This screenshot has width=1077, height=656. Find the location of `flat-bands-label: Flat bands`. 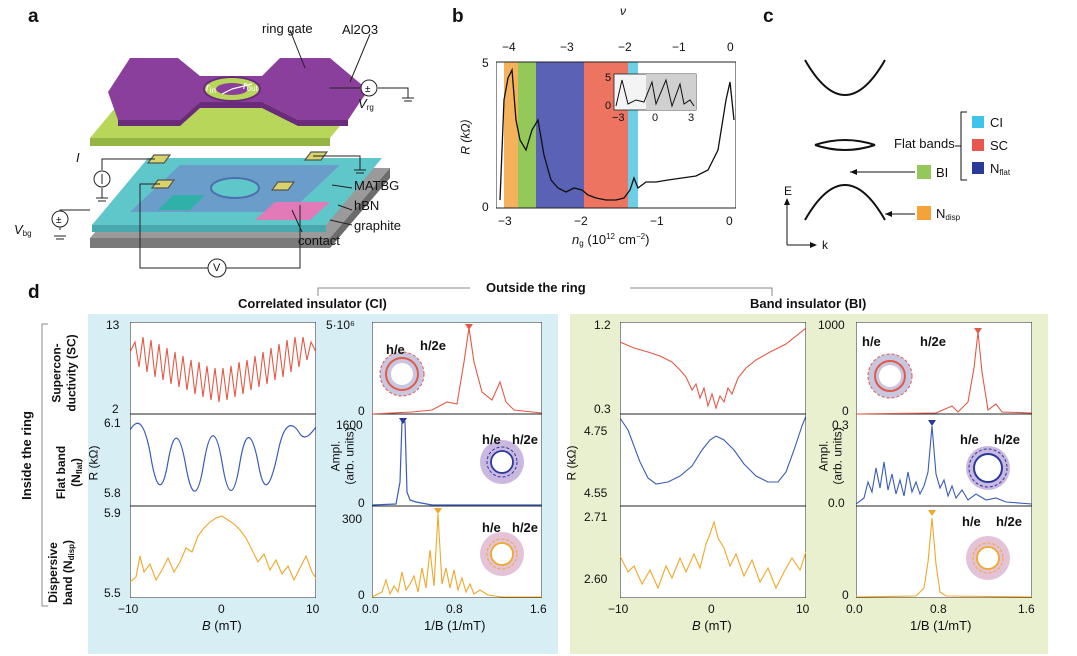

flat-bands-label: Flat bands is located at coordinates (924, 143).